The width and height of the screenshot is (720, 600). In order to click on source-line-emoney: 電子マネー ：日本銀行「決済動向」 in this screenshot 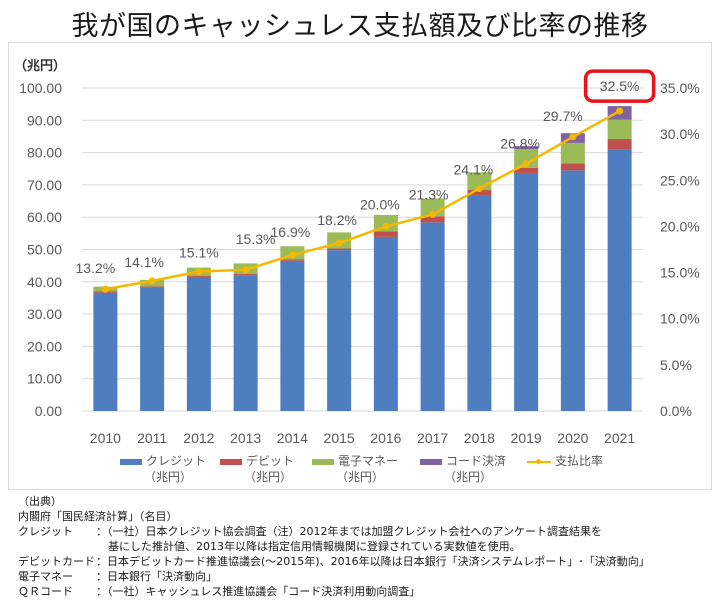, I will do `click(334, 576)`.